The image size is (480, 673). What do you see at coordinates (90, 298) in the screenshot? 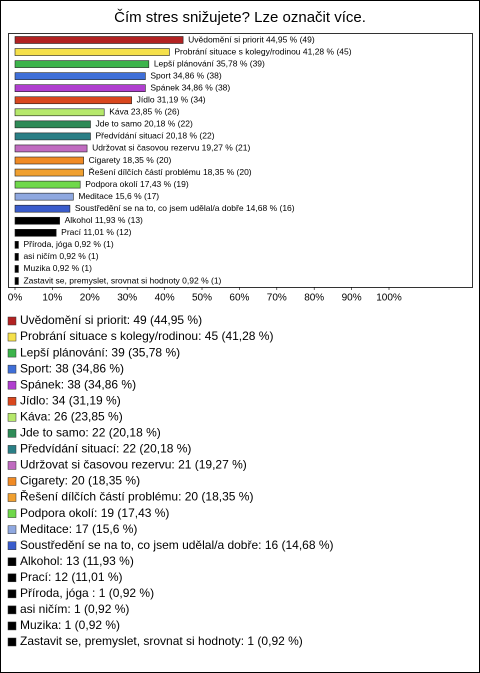
I see `x-tick-label: 20%` at bounding box center [90, 298].